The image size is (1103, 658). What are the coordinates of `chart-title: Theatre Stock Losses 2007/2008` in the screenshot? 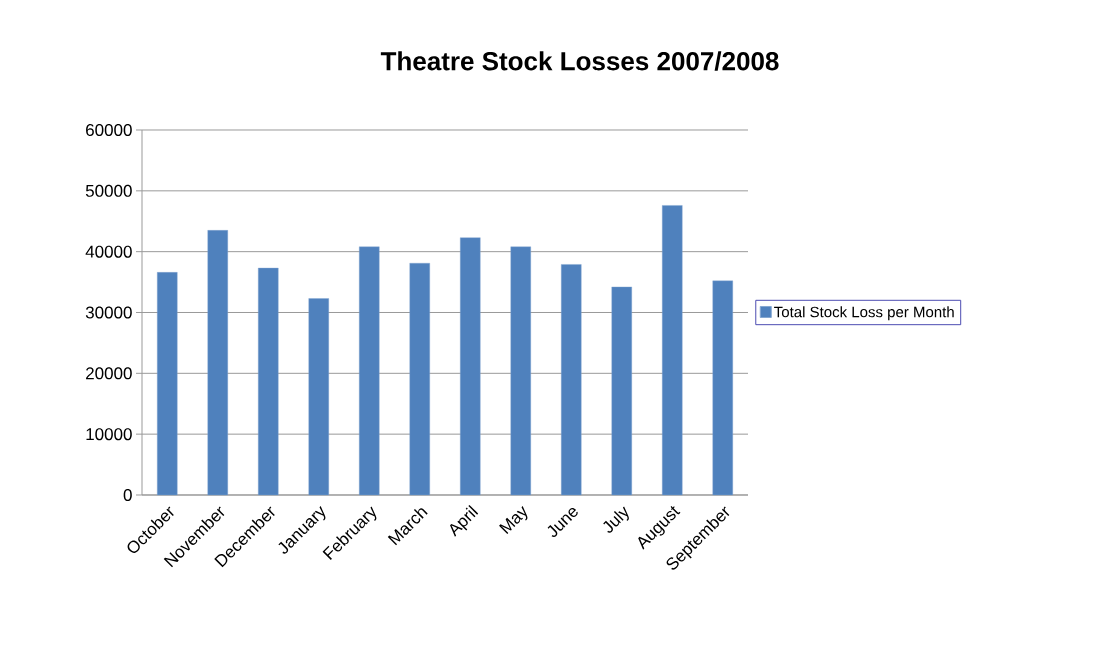 It's located at (579, 61).